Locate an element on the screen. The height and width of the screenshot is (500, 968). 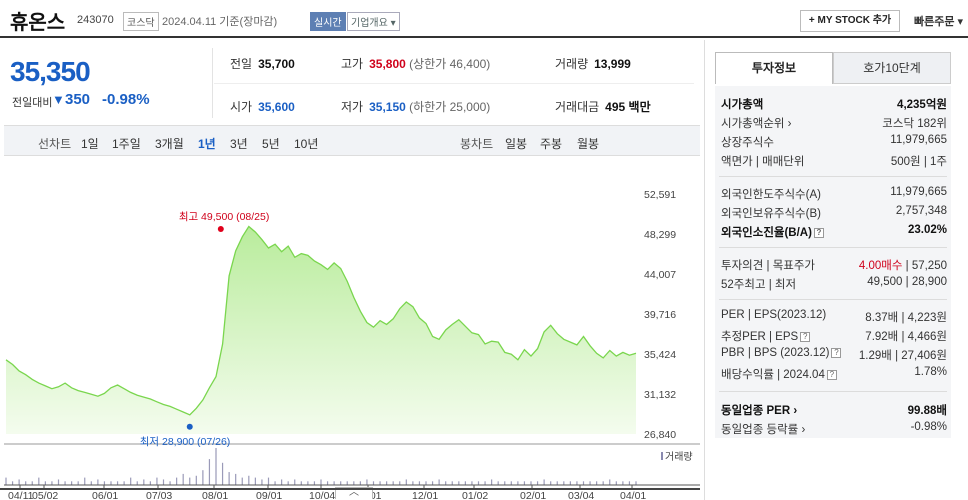
quick-order-dropdown: 빠른주문 ▾ is located at coordinates (939, 22).